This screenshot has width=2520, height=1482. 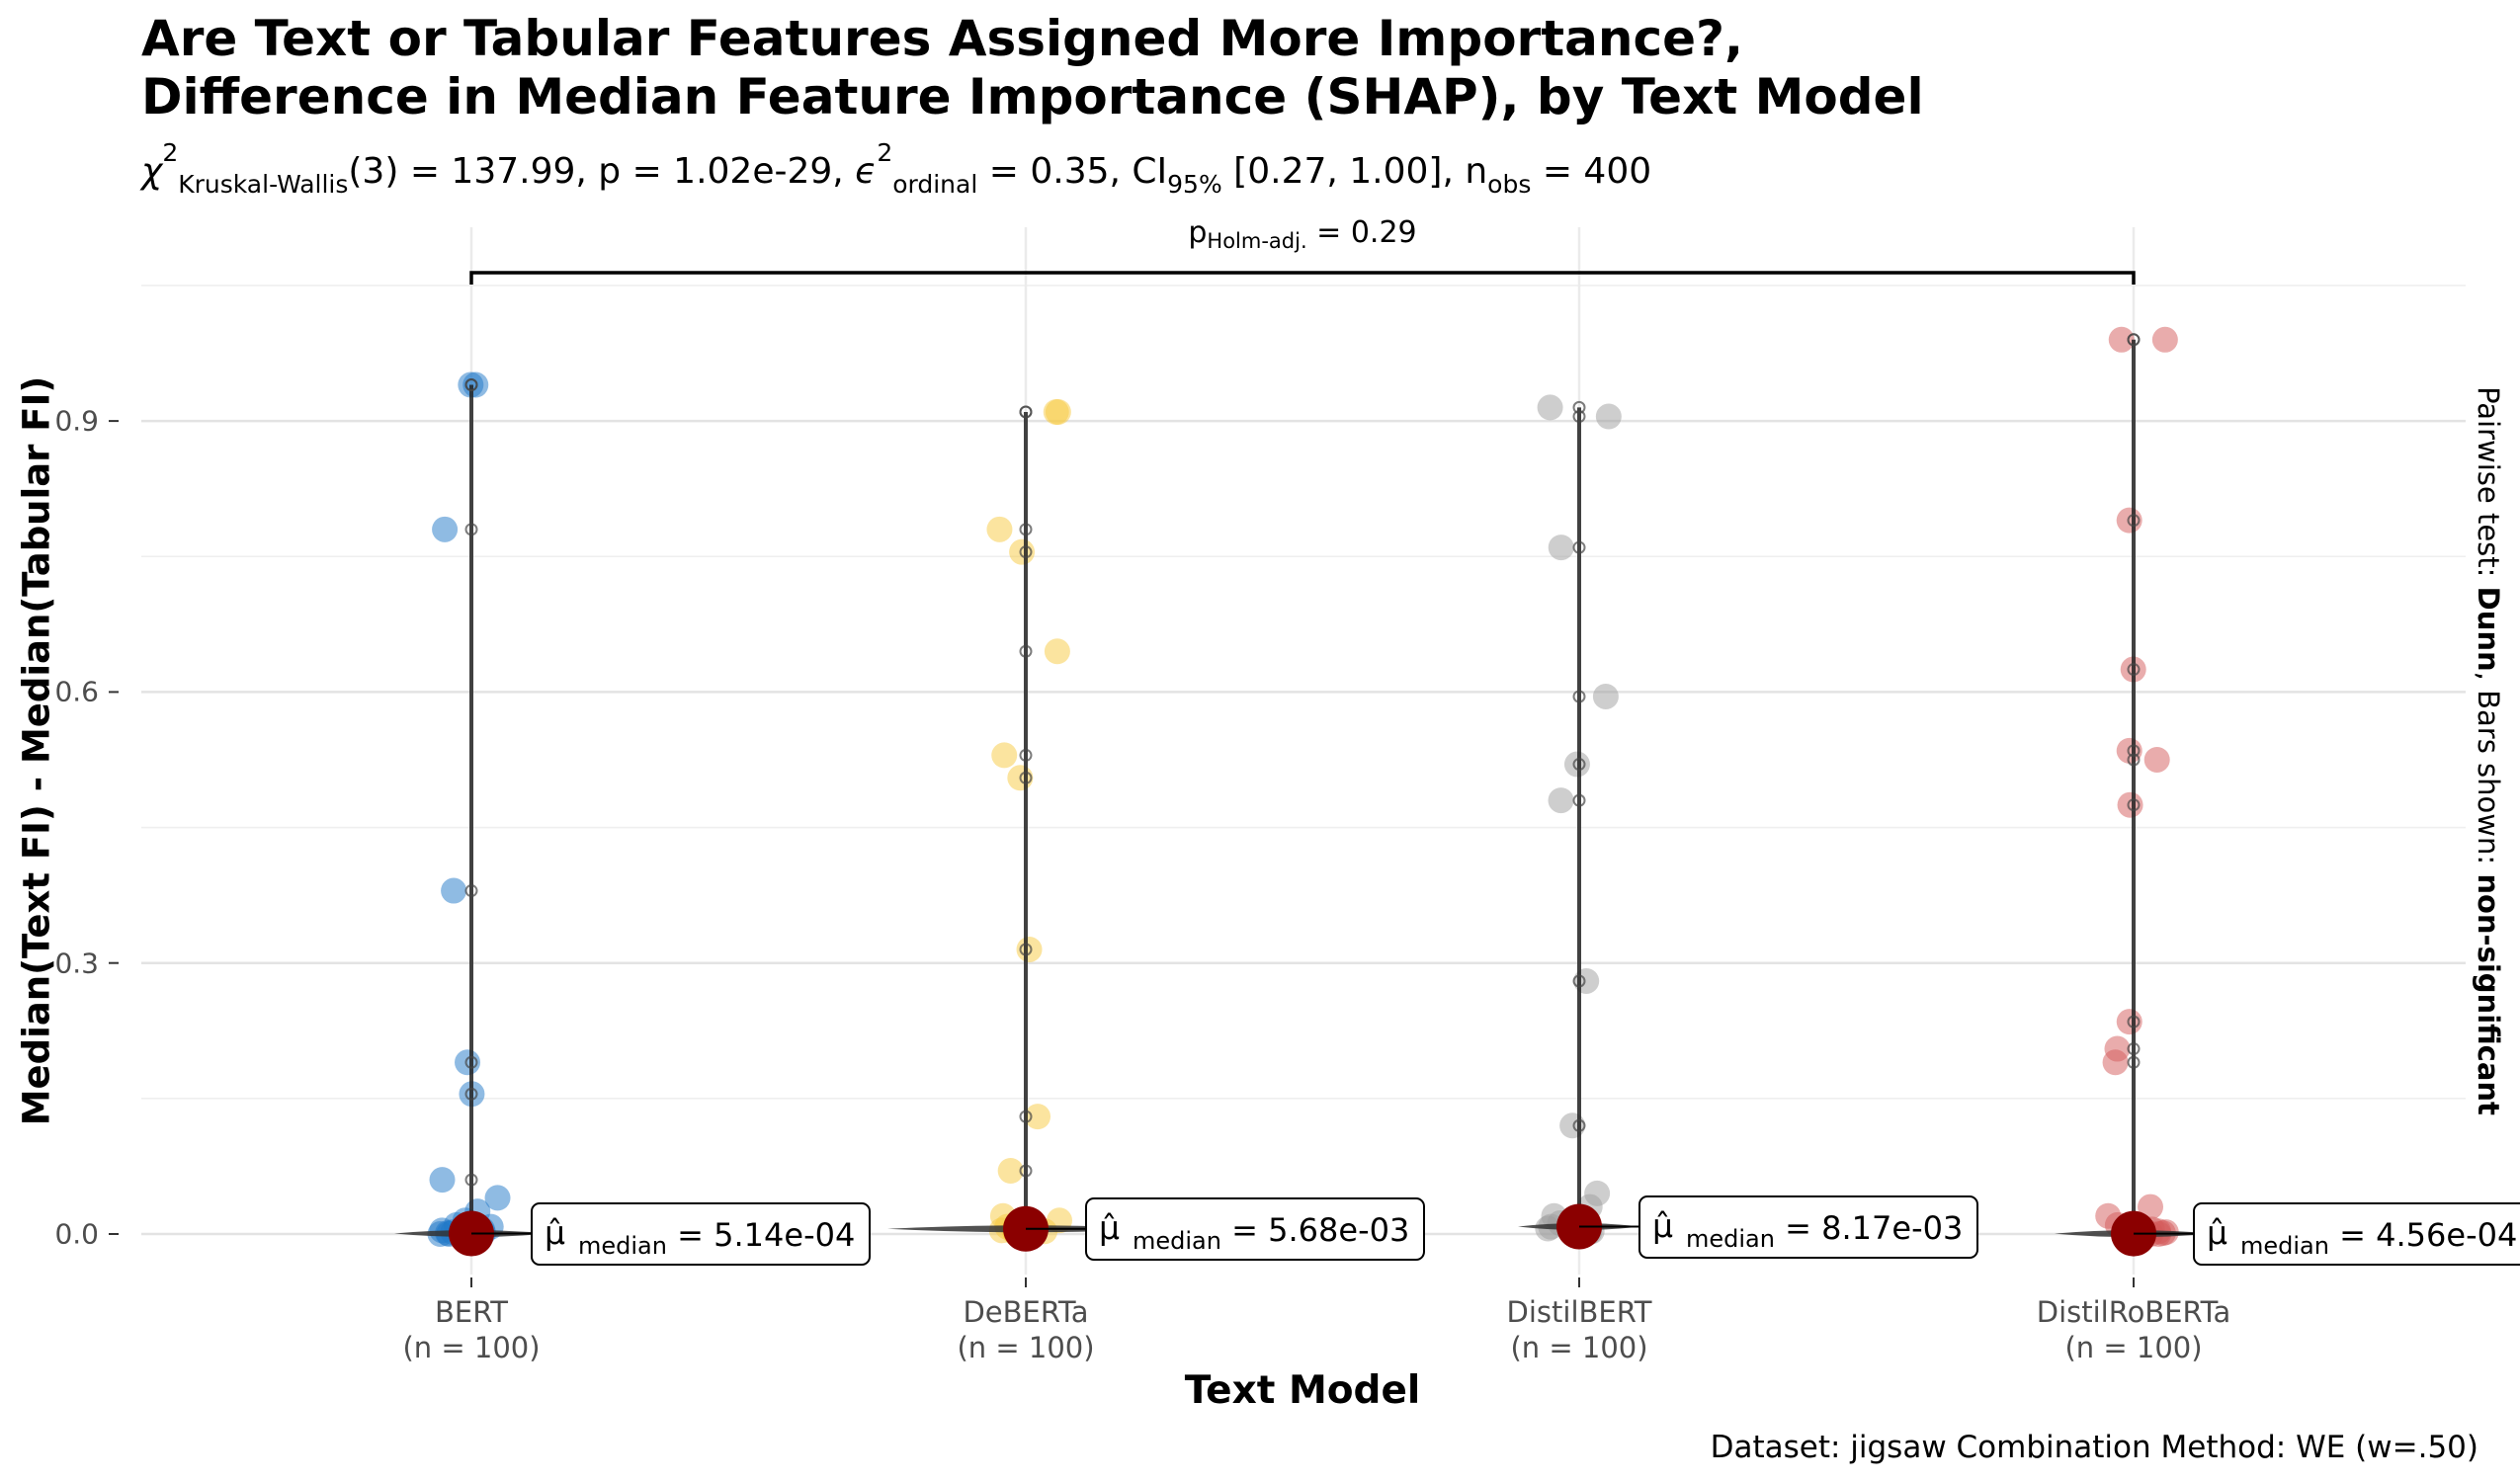 What do you see at coordinates (471, 1329) in the screenshot?
I see `x-tick-label: BERT (n = 100)` at bounding box center [471, 1329].